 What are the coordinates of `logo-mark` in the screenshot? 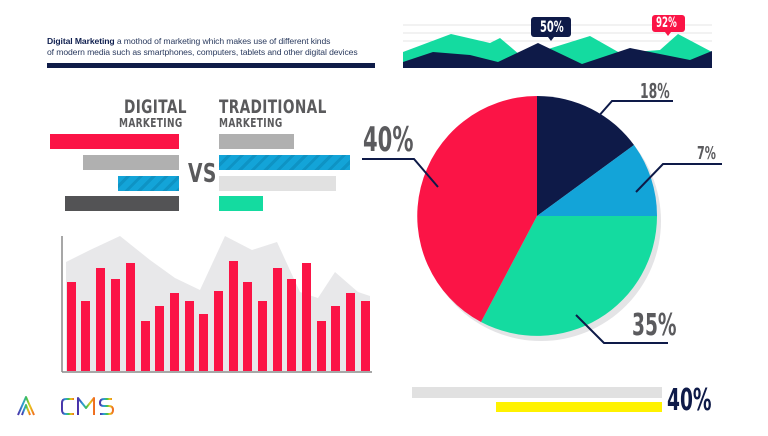 It's located at (65, 406).